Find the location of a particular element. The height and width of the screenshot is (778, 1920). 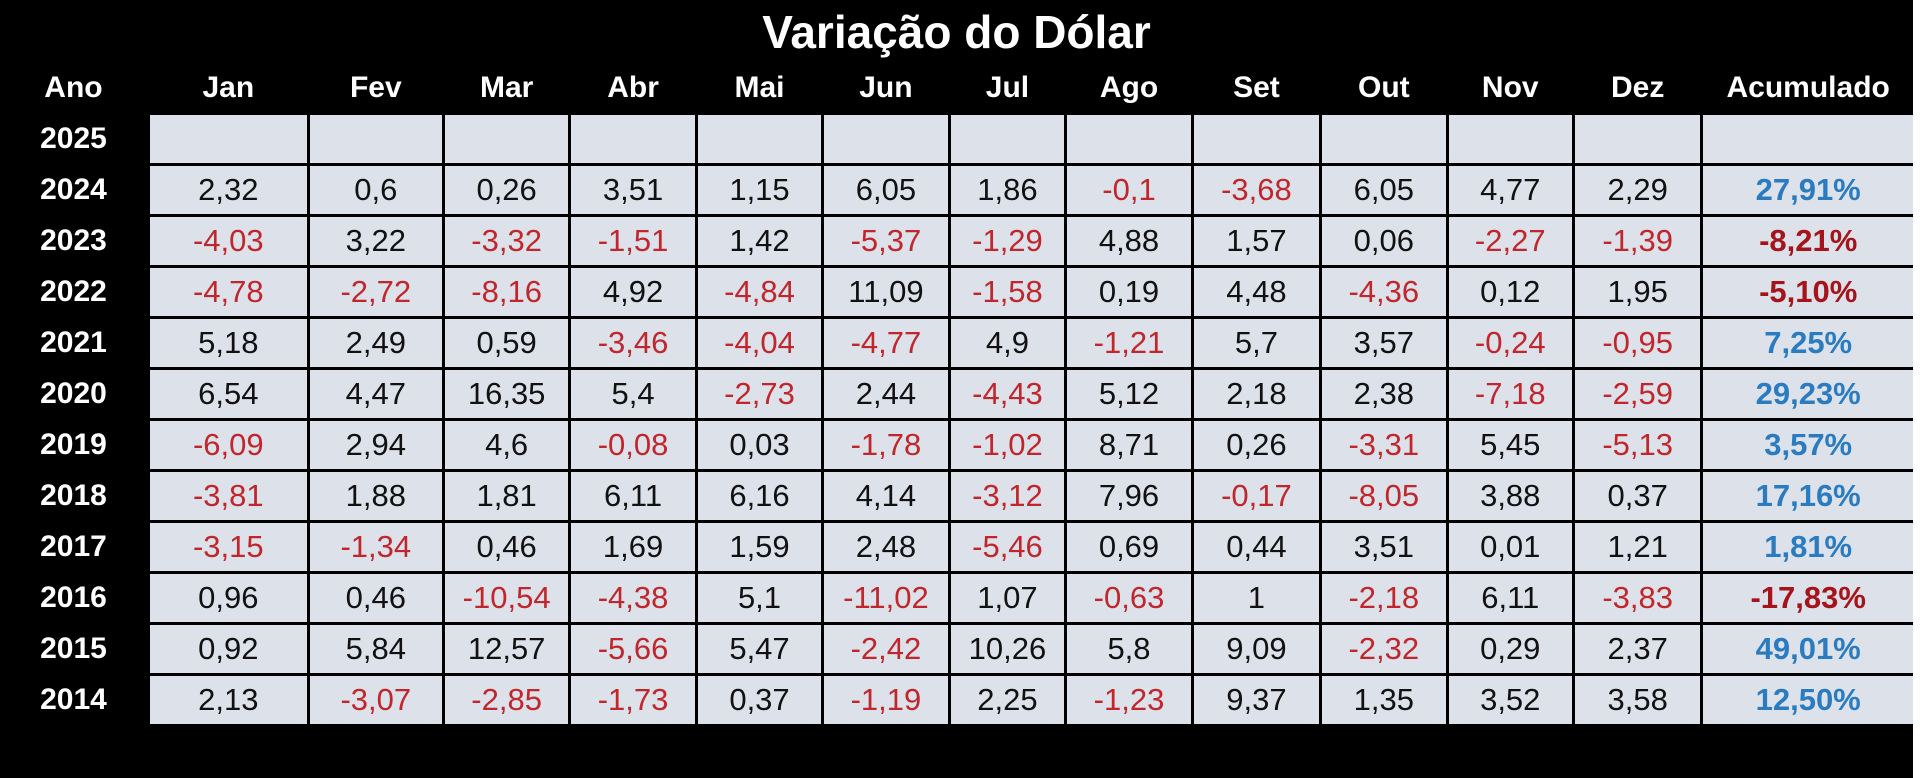

cell: -3,07 is located at coordinates (375, 700).